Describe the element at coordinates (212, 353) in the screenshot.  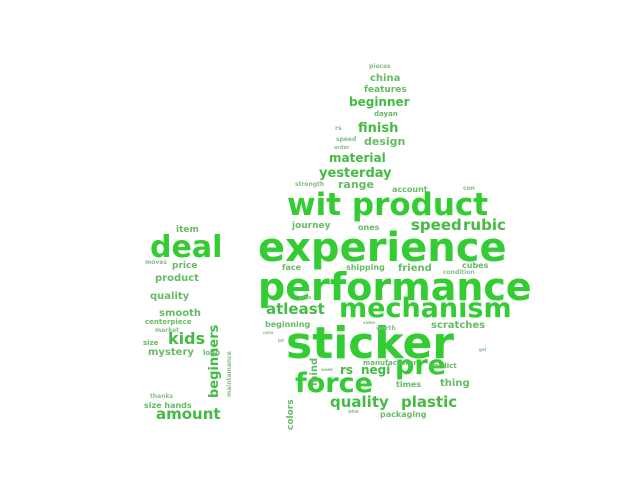
I see `cloud-word: logo` at that location.